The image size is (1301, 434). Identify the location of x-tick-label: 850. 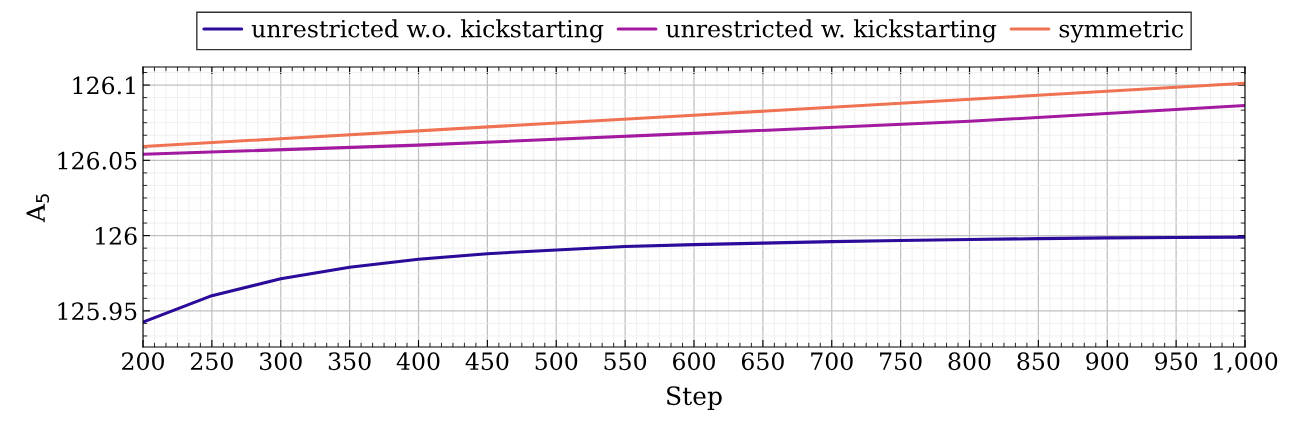
(1038, 361).